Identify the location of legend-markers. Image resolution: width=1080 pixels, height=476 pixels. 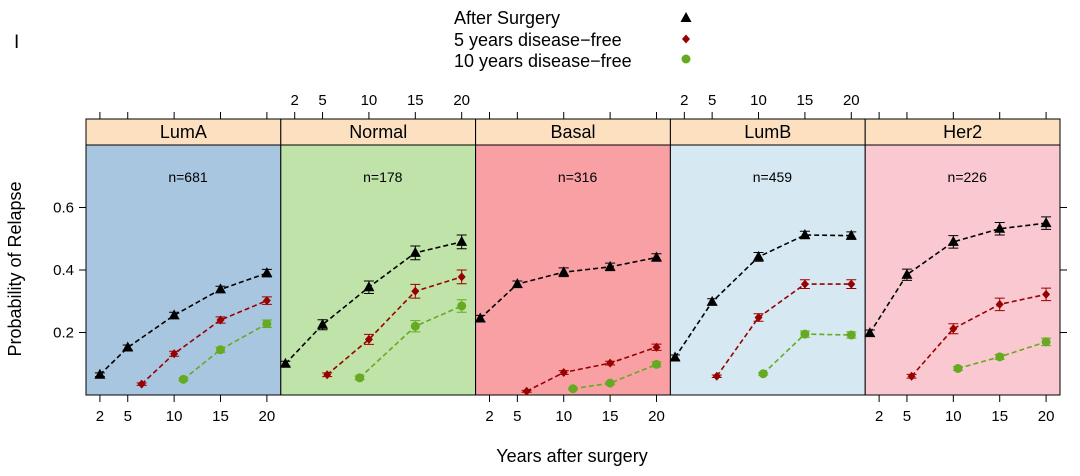
(686, 38).